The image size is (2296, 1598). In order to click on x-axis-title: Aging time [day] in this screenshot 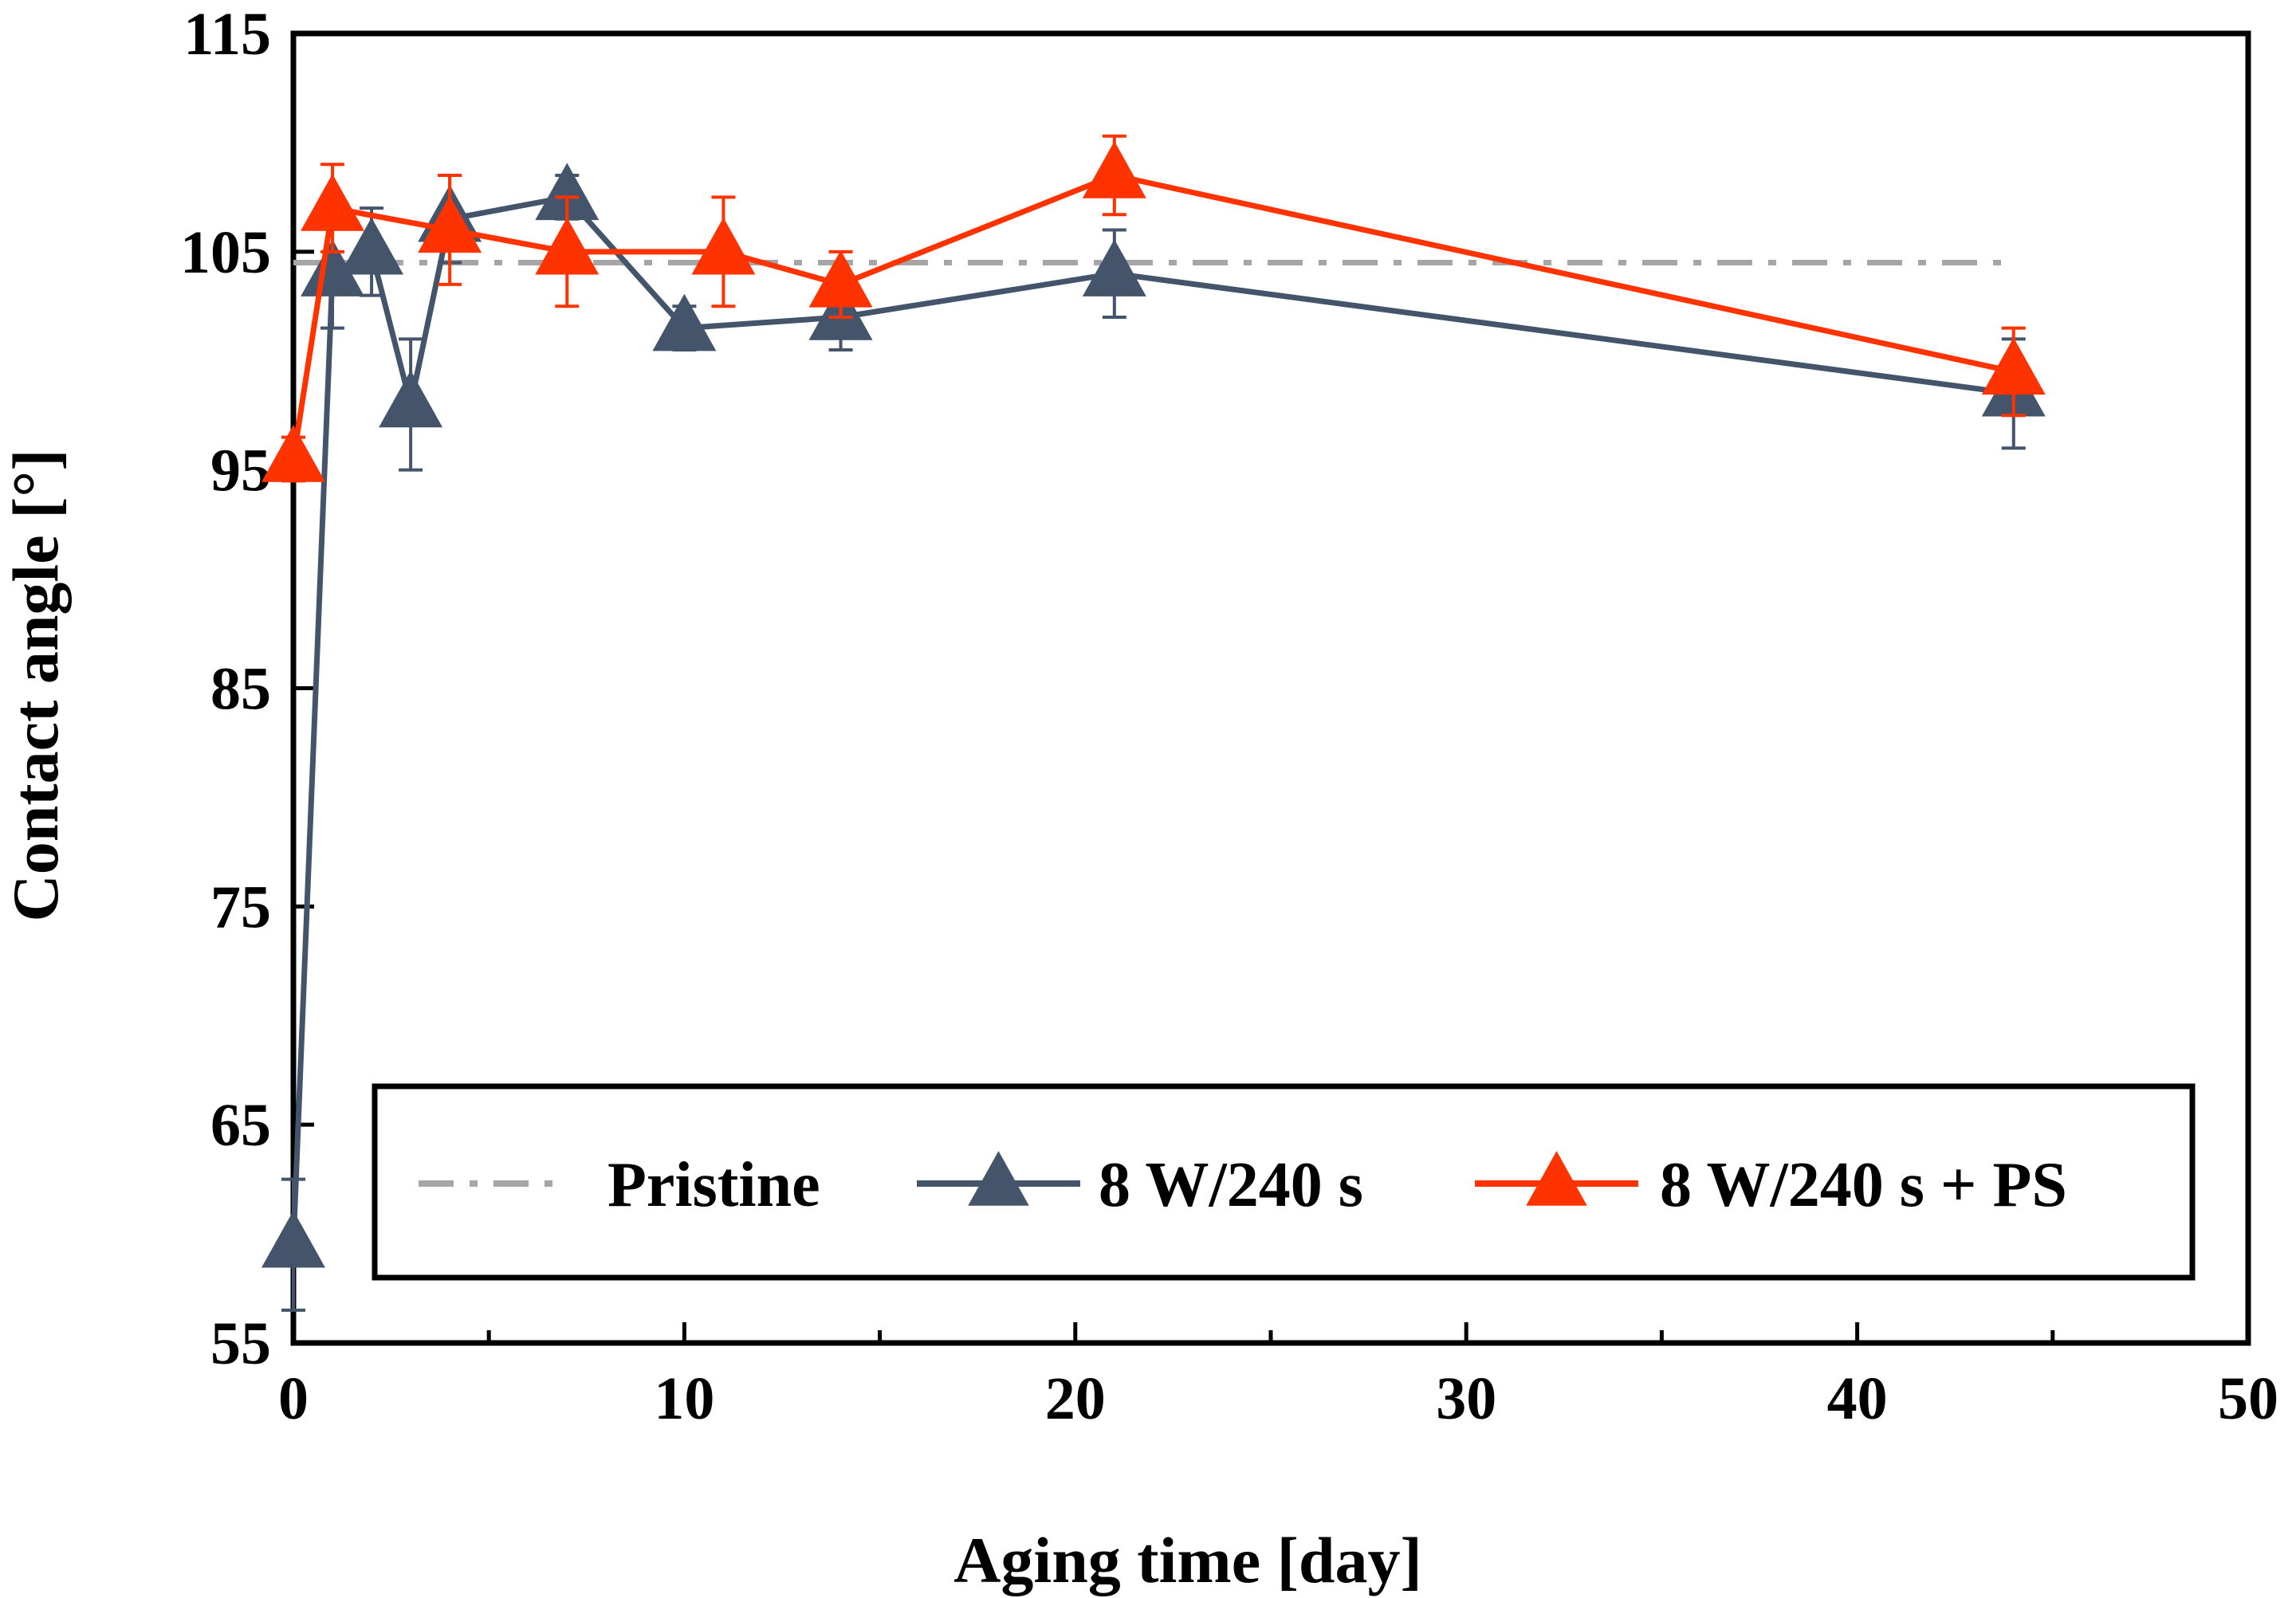, I will do `click(1187, 1560)`.